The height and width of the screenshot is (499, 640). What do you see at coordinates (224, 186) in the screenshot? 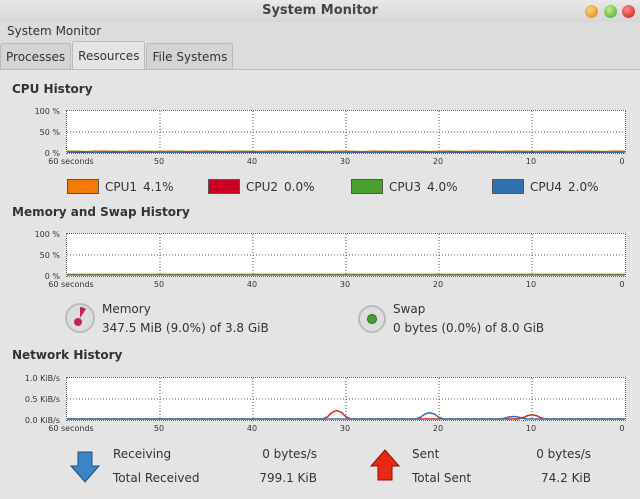
I see `cpu2-color-swatch` at bounding box center [224, 186].